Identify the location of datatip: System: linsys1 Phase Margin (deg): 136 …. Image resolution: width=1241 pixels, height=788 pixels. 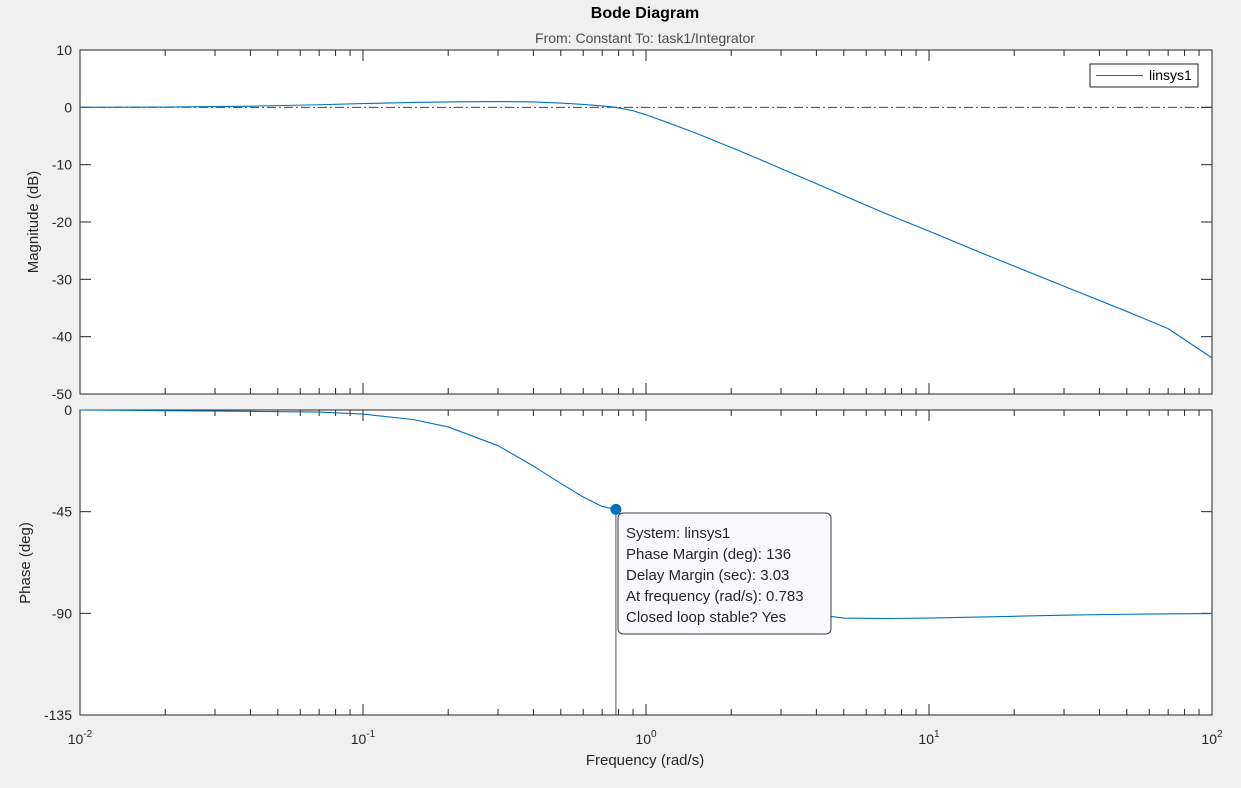
(721, 609).